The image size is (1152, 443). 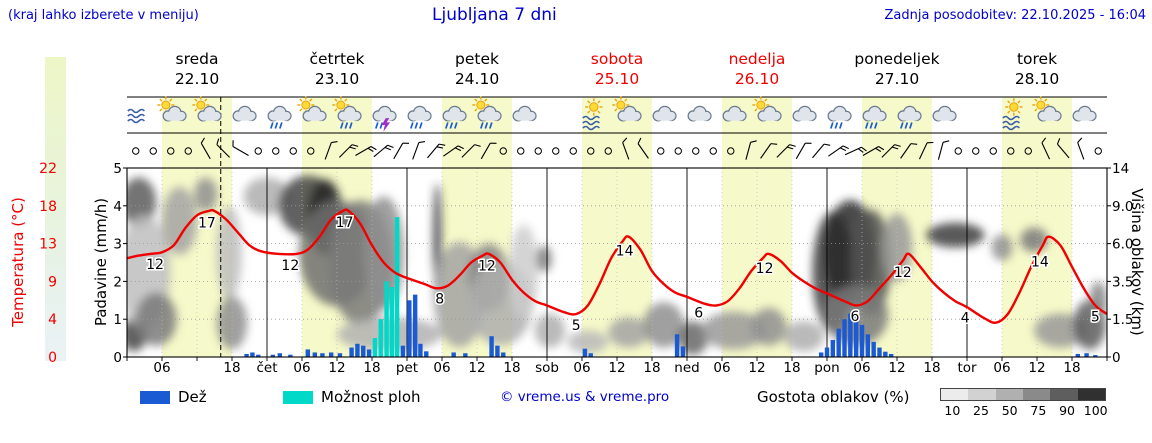 I want to click on sun-cloud-rain-icon, so click(x=347, y=112).